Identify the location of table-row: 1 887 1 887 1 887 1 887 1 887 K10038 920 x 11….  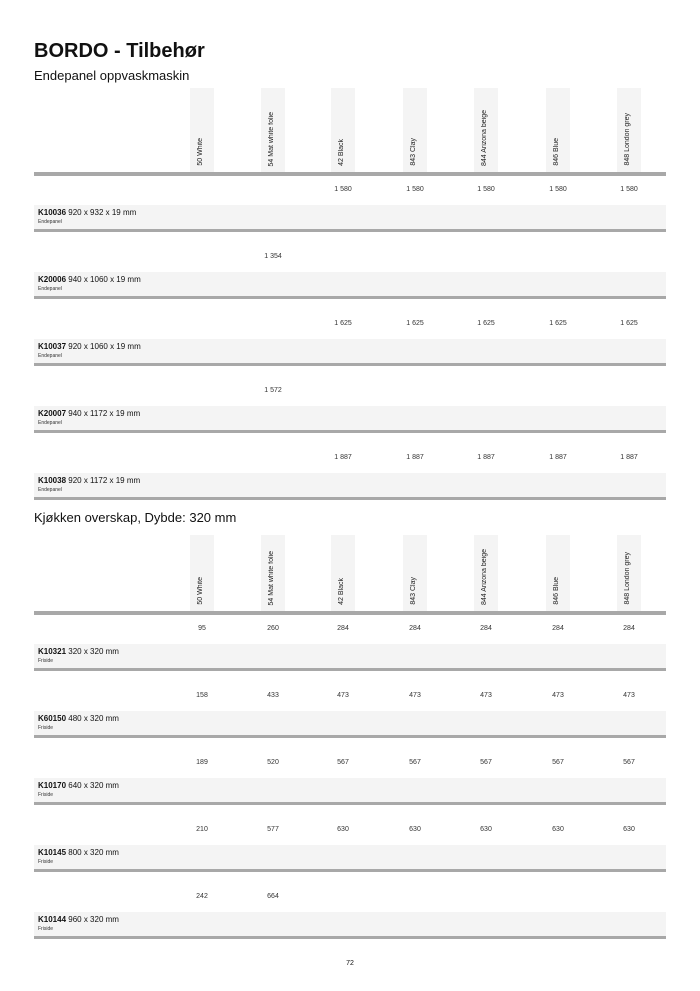
(350, 477).